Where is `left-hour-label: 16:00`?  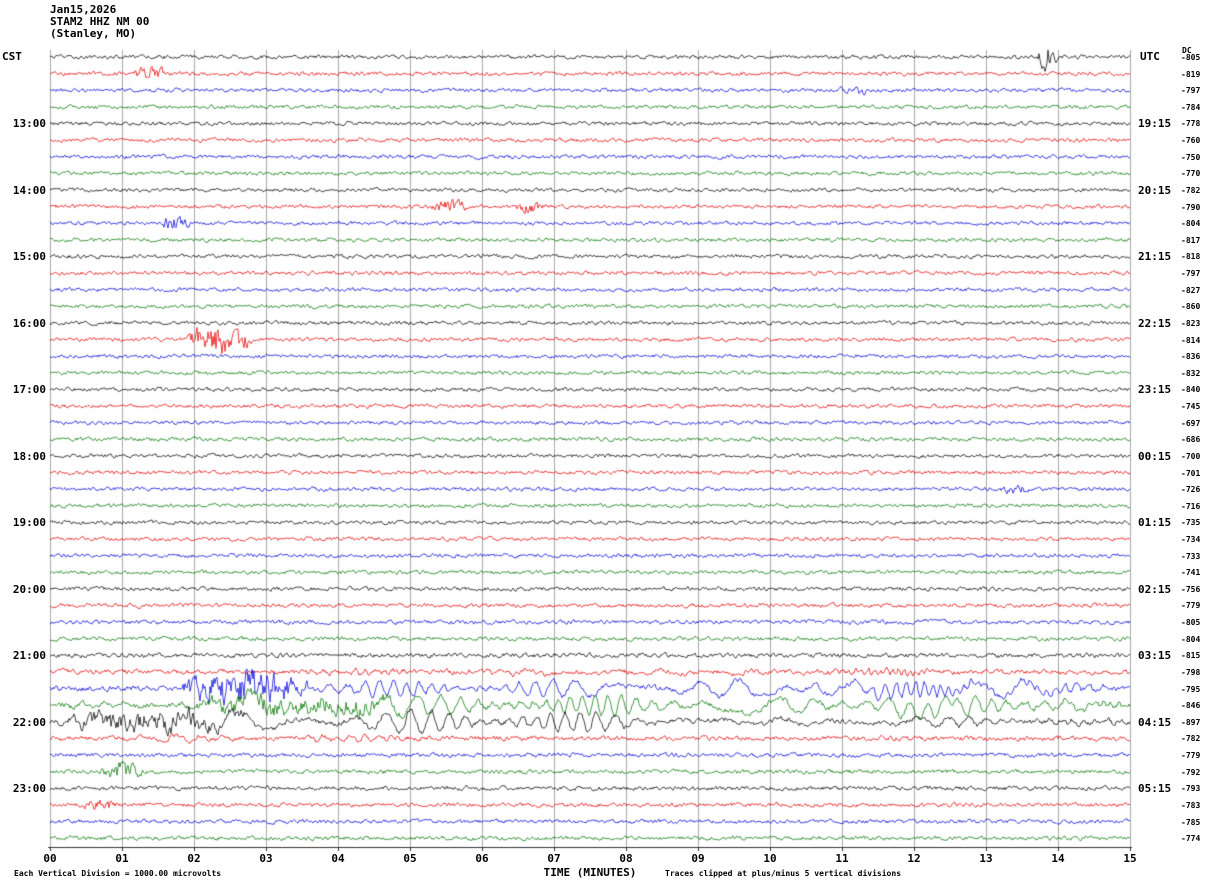
left-hour-label: 16:00 is located at coordinates (29, 323).